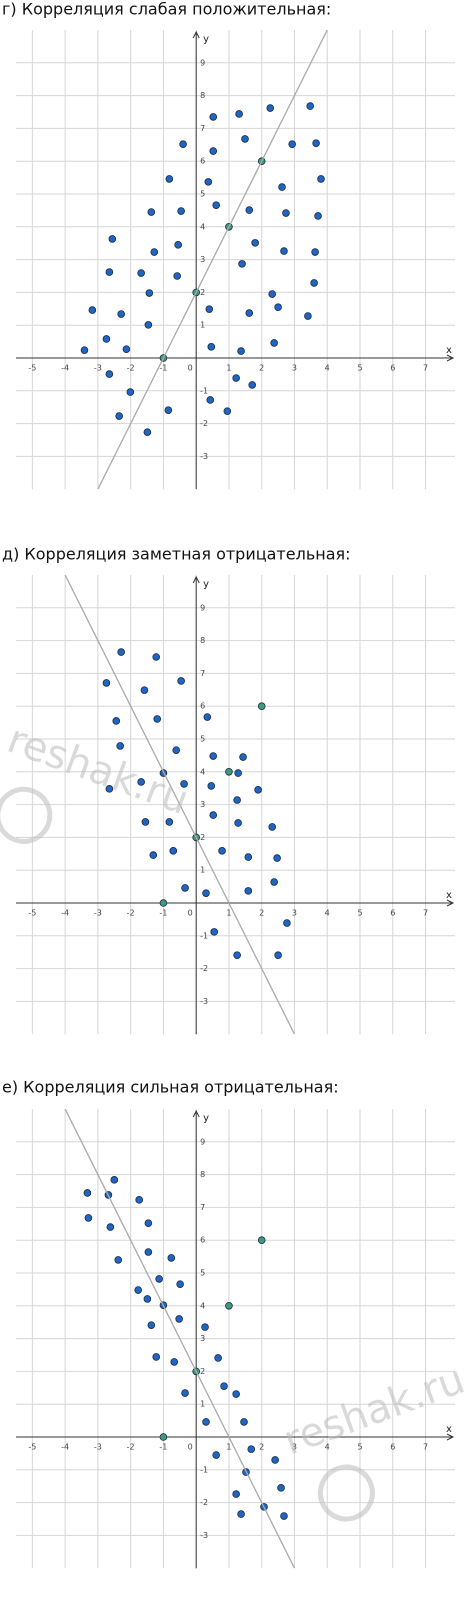 The image size is (472, 1612). What do you see at coordinates (294, 913) in the screenshot?
I see `x-tick-label: 3` at bounding box center [294, 913].